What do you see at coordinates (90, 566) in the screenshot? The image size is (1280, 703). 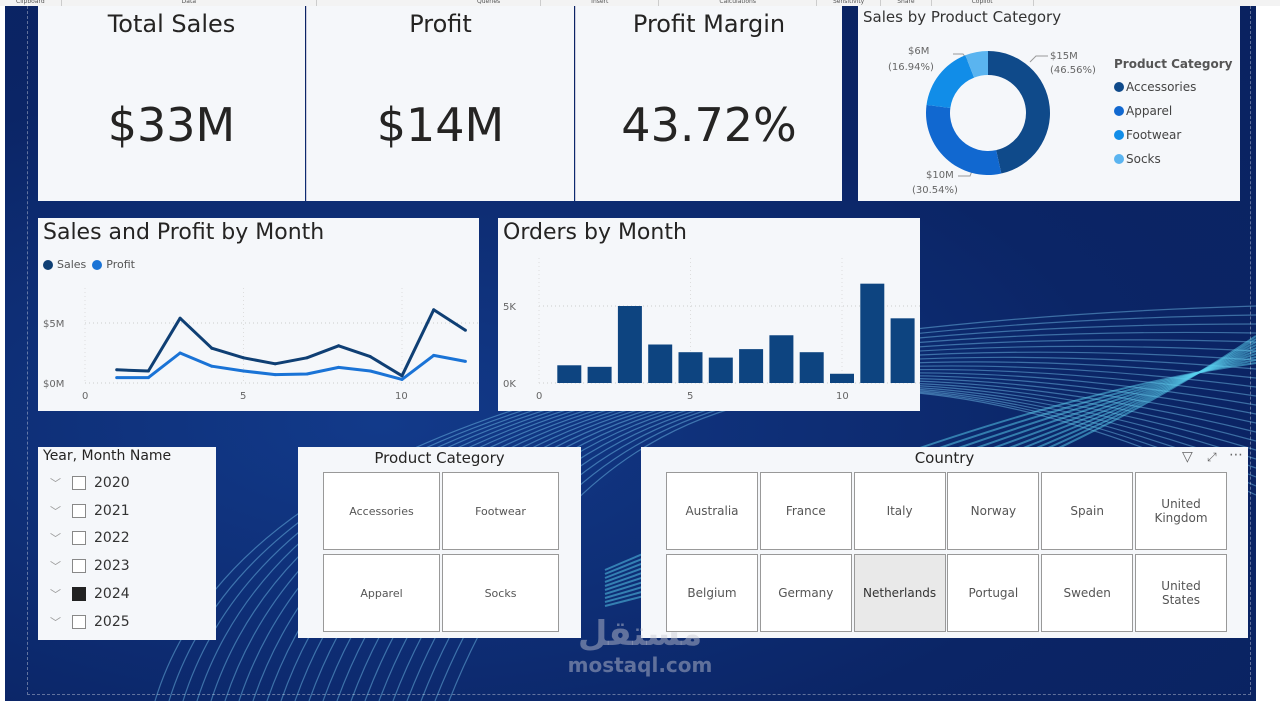 I see `year-item-2023: ﹀ 2023` at bounding box center [90, 566].